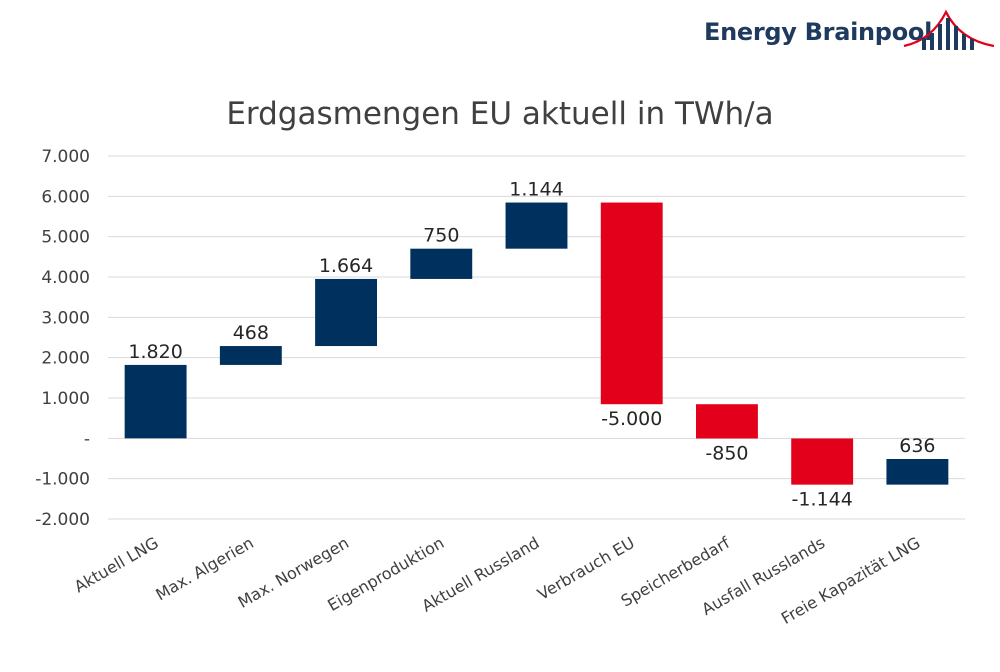  I want to click on bridge-bars-logo-icon, so click(949, 29).